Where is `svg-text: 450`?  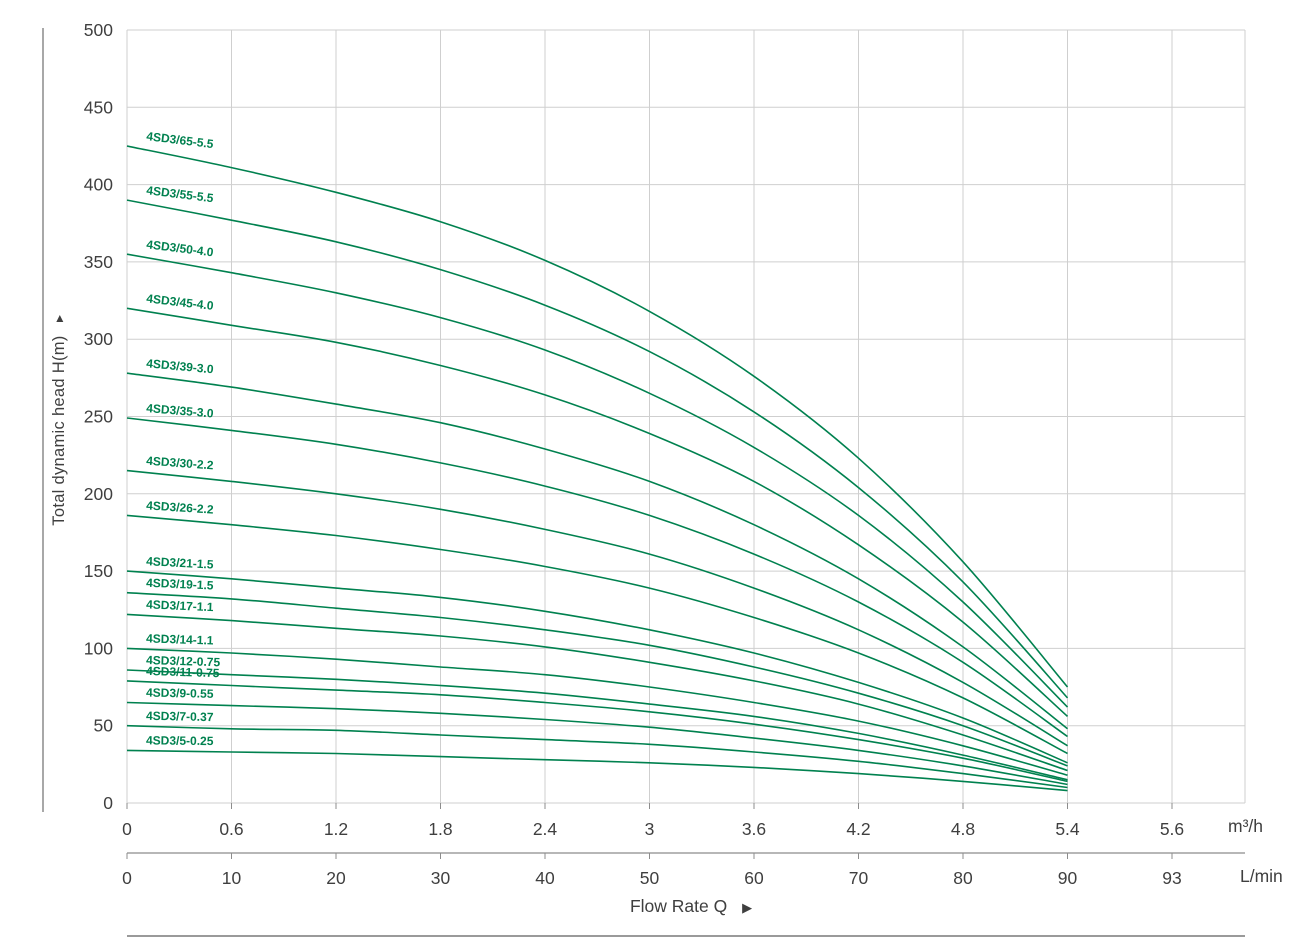 svg-text: 450 is located at coordinates (98, 107).